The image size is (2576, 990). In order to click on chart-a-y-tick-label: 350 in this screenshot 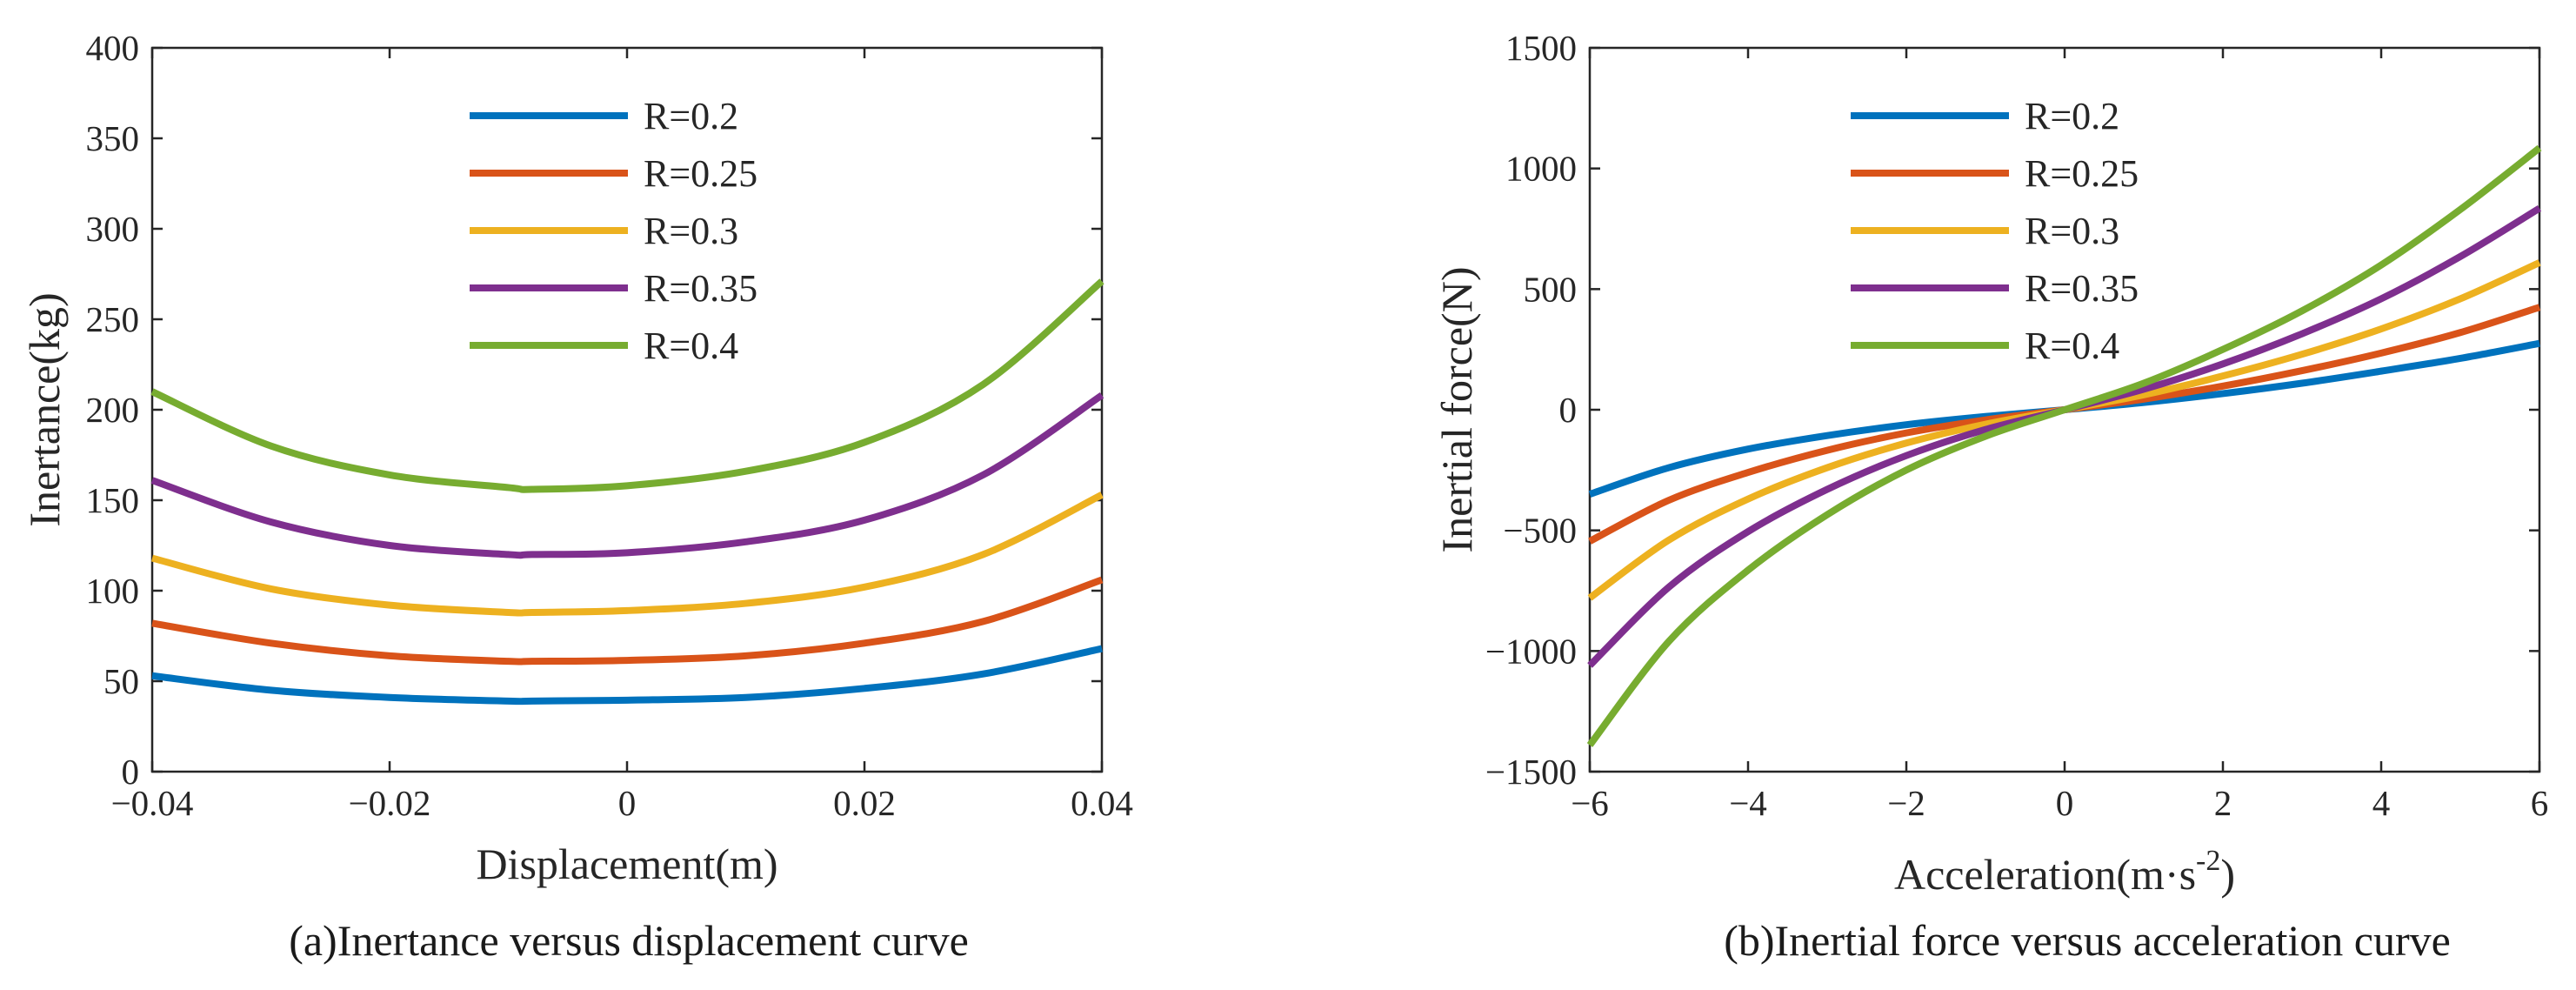, I will do `click(113, 138)`.